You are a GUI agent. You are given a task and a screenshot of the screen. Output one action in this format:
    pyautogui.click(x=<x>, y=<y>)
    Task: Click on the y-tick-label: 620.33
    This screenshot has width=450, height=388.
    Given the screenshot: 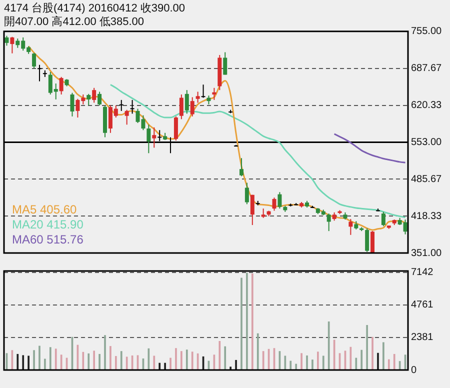 What is the action you would take?
    pyautogui.click(x=426, y=106)
    